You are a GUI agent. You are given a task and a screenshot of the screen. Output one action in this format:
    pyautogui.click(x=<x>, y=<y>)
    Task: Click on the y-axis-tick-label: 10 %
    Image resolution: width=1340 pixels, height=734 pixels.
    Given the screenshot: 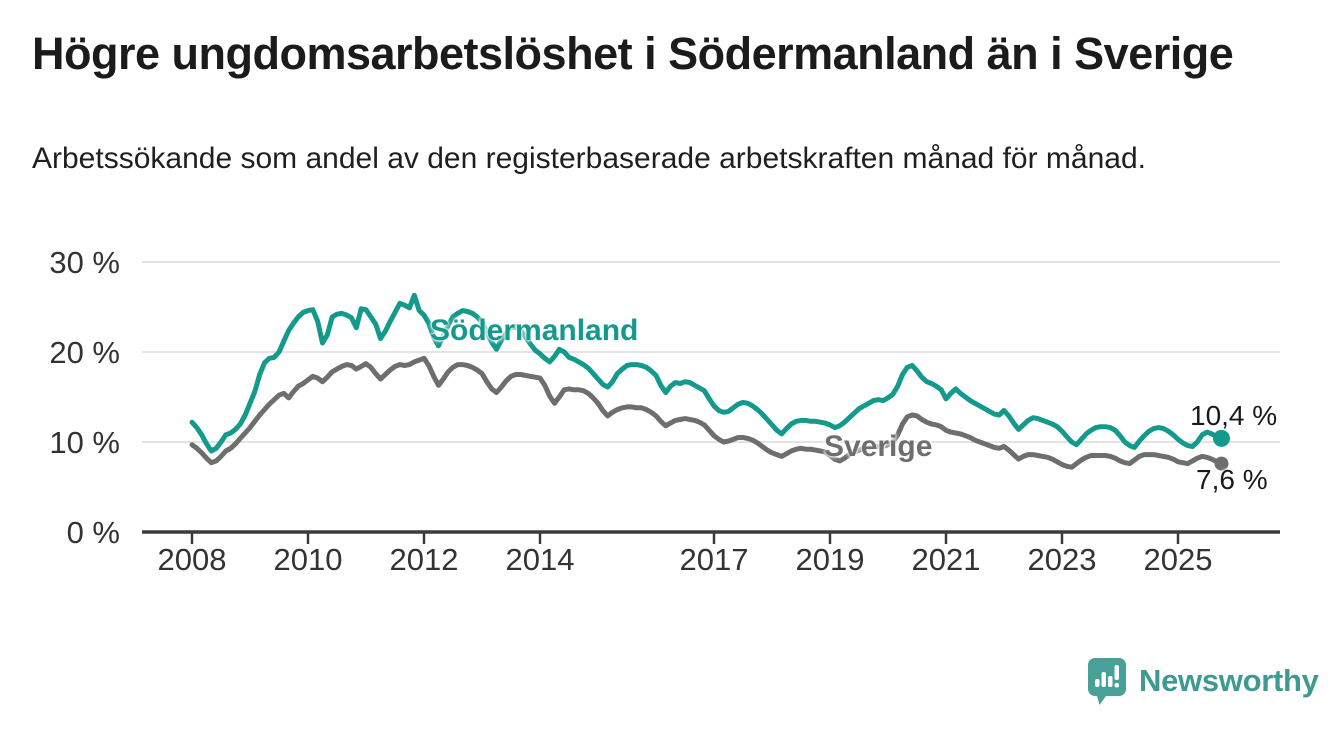 What is the action you would take?
    pyautogui.click(x=84, y=442)
    